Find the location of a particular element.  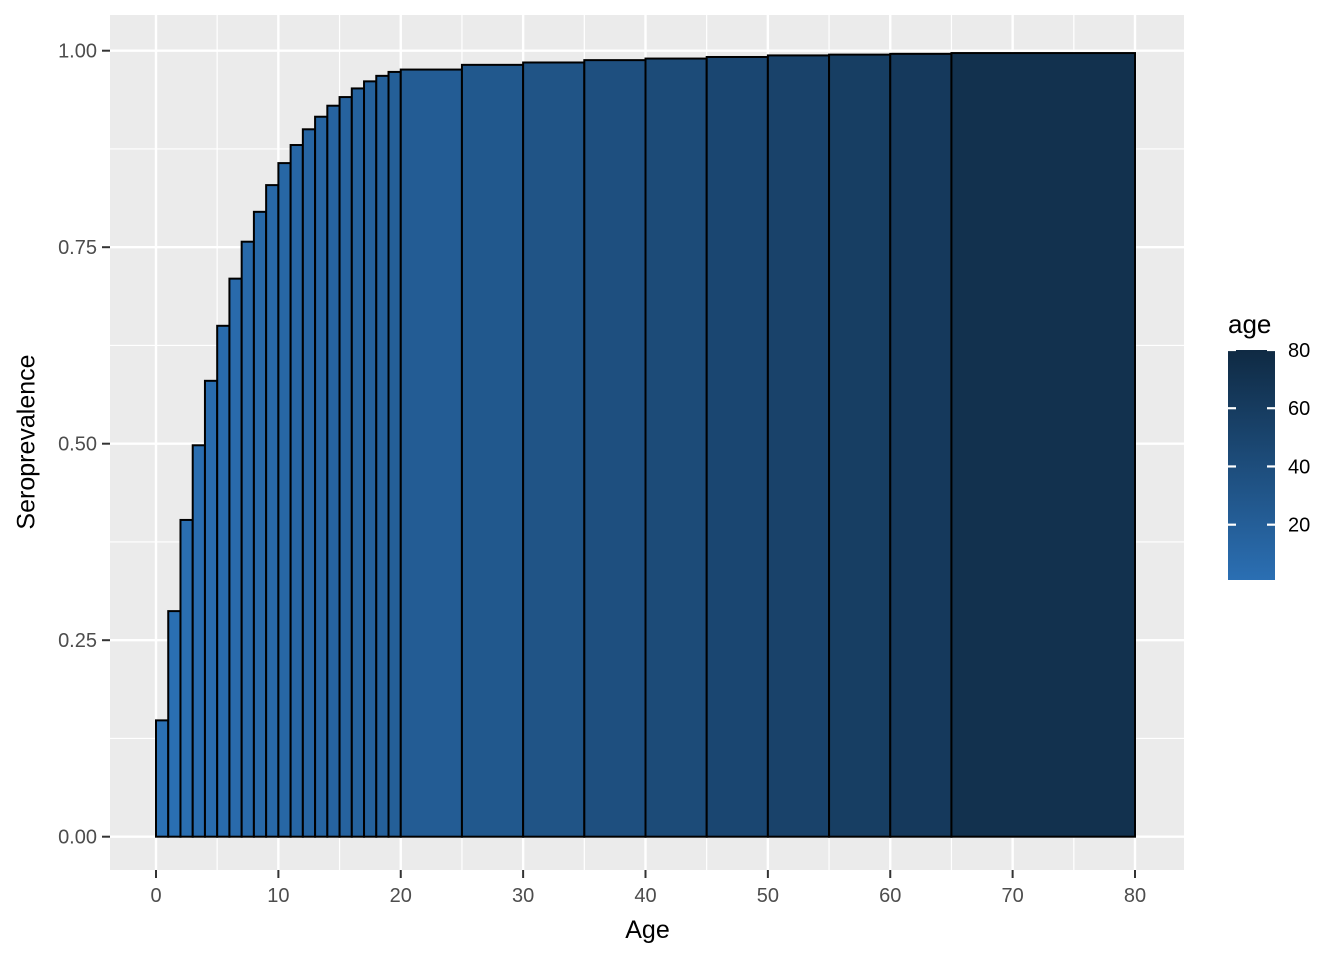

legend-tick-label: 80 is located at coordinates (1299, 351).